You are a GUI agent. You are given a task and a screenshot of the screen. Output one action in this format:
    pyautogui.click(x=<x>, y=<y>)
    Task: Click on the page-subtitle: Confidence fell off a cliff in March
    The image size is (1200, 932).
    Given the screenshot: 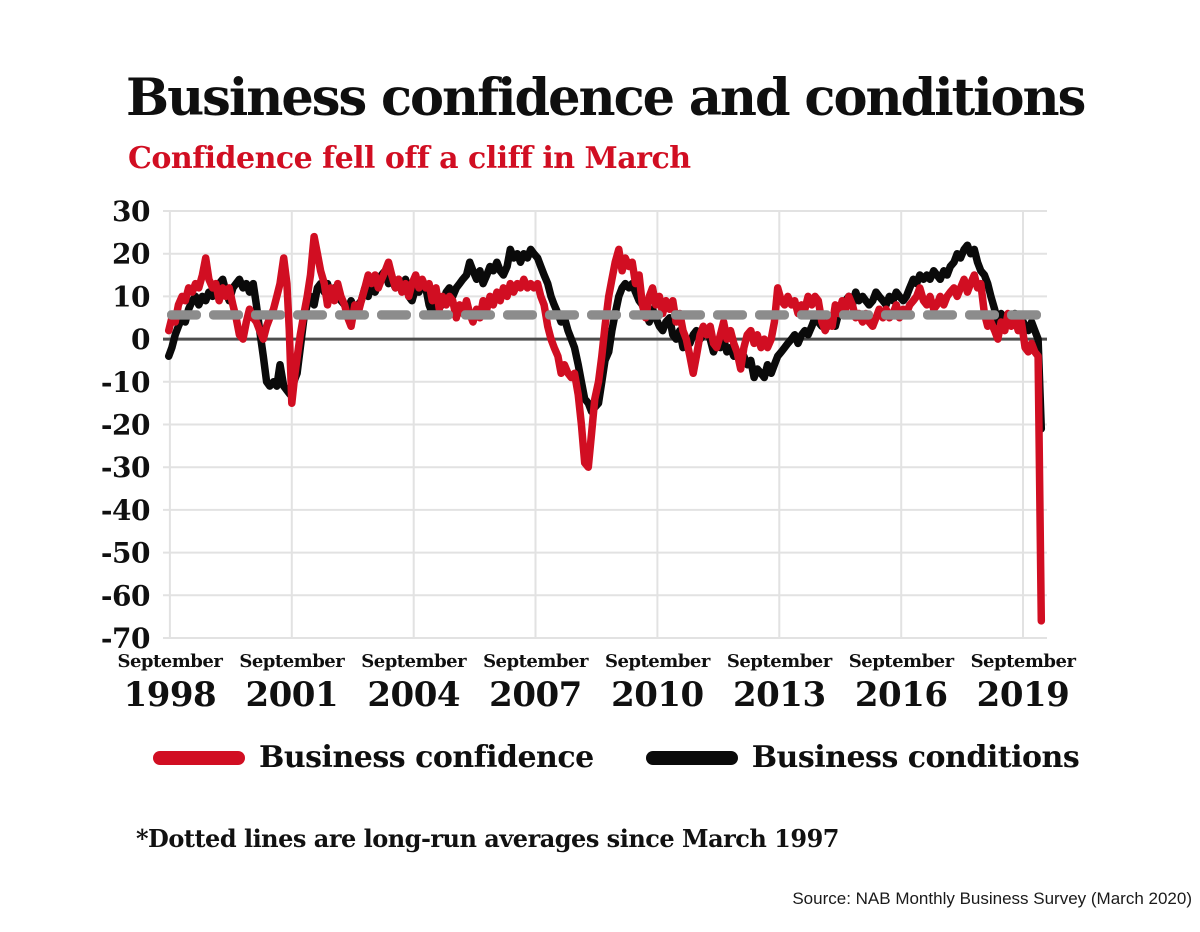 What is the action you would take?
    pyautogui.click(x=409, y=158)
    